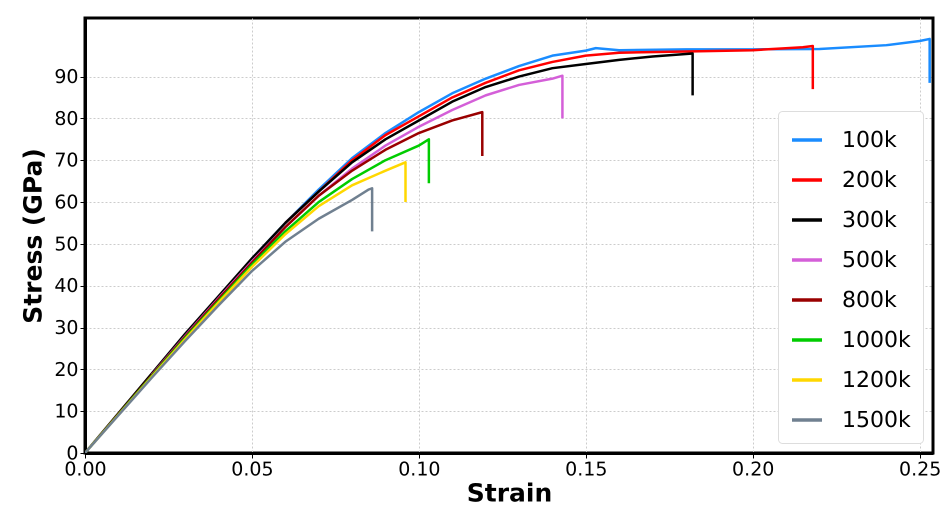 Image resolution: width=944 pixels, height=513 pixels. Describe the element at coordinates (869, 220) in the screenshot. I see `legend-label: 300k` at that location.